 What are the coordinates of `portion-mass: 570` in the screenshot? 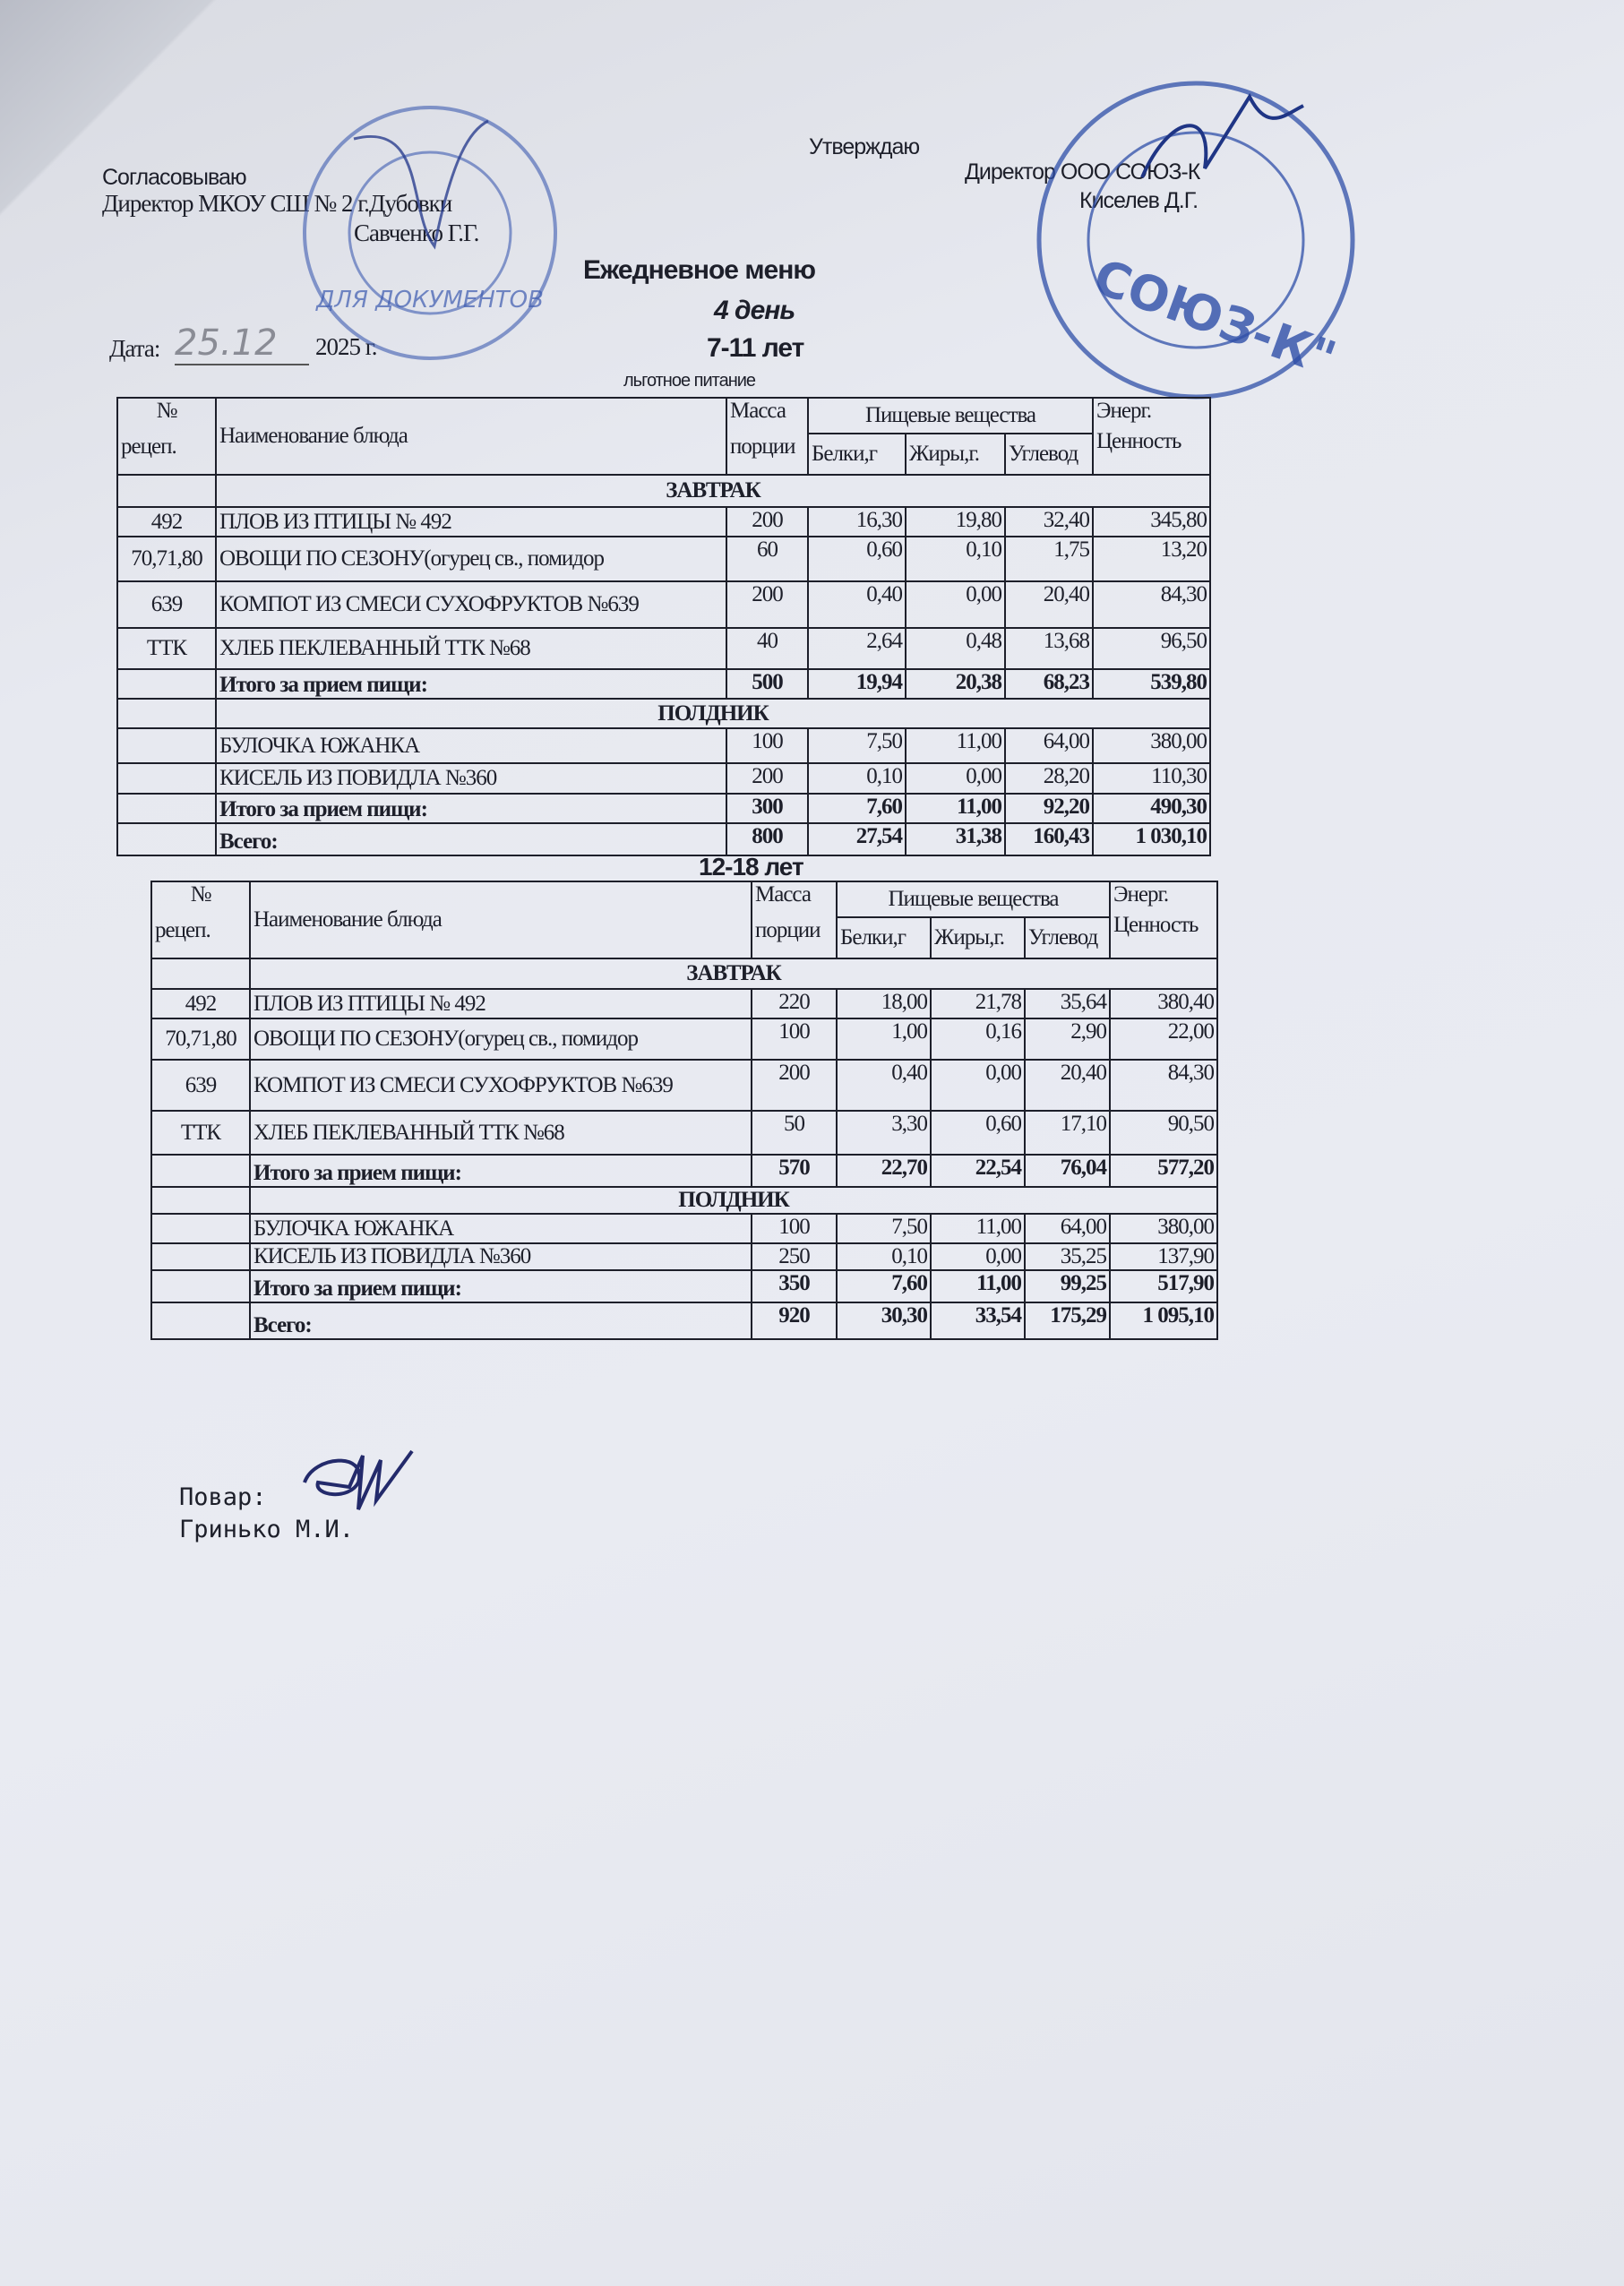 It's located at (794, 1171).